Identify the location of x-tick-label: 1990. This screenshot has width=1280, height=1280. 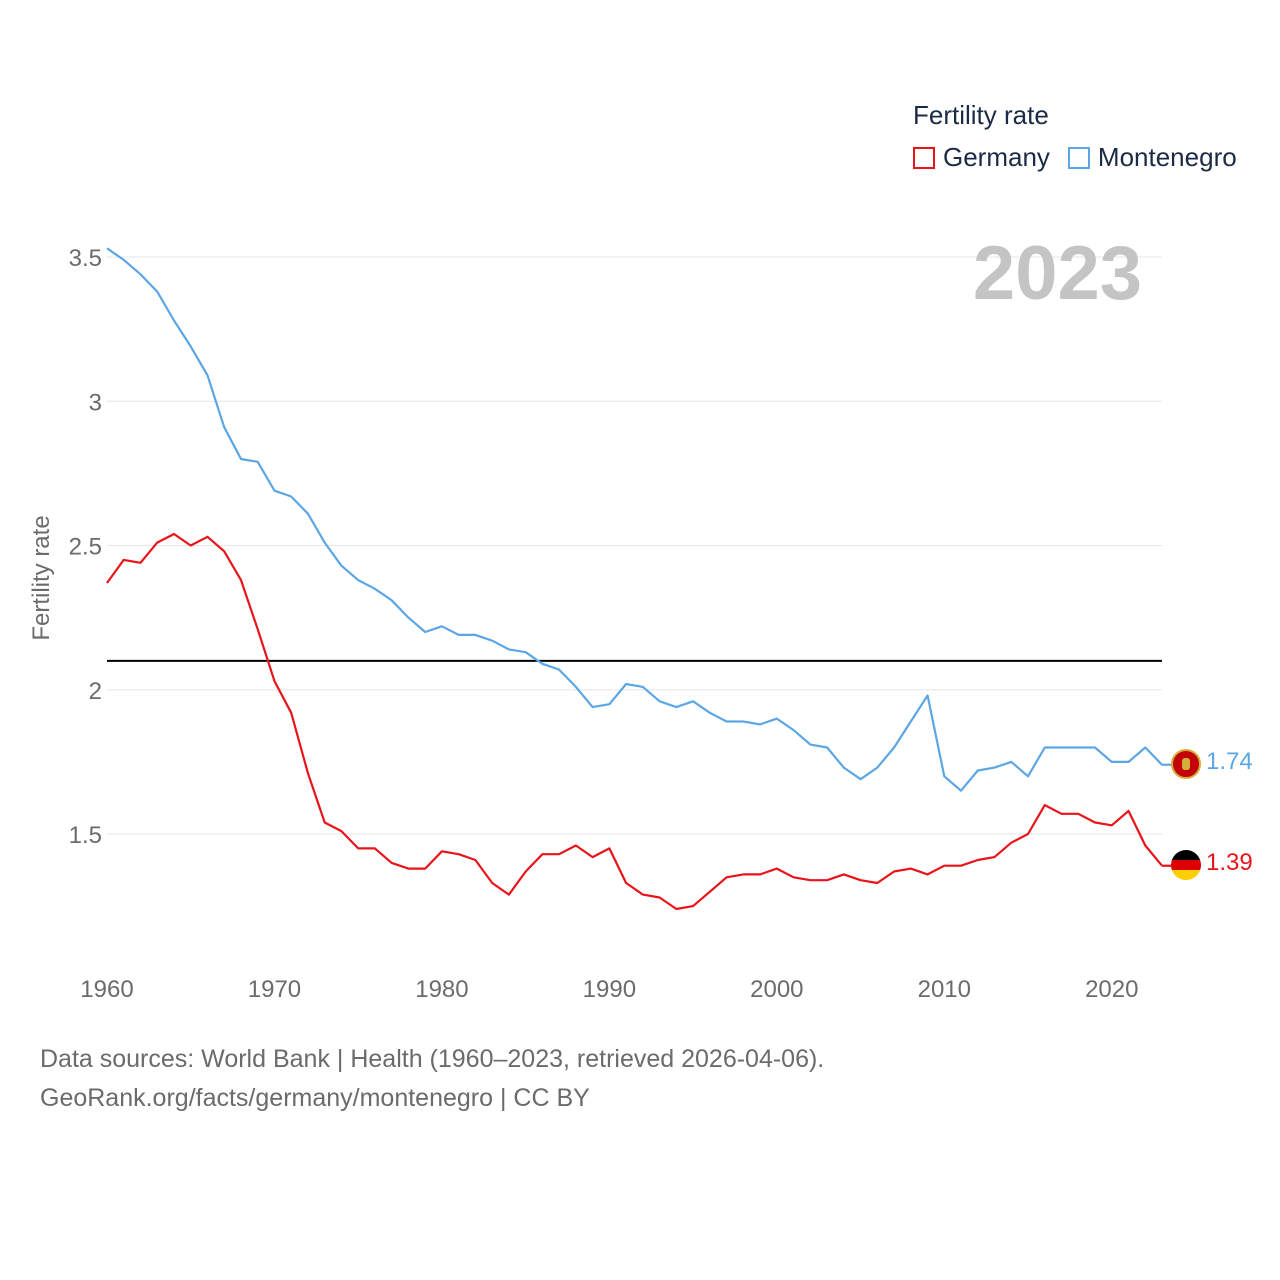
(609, 989).